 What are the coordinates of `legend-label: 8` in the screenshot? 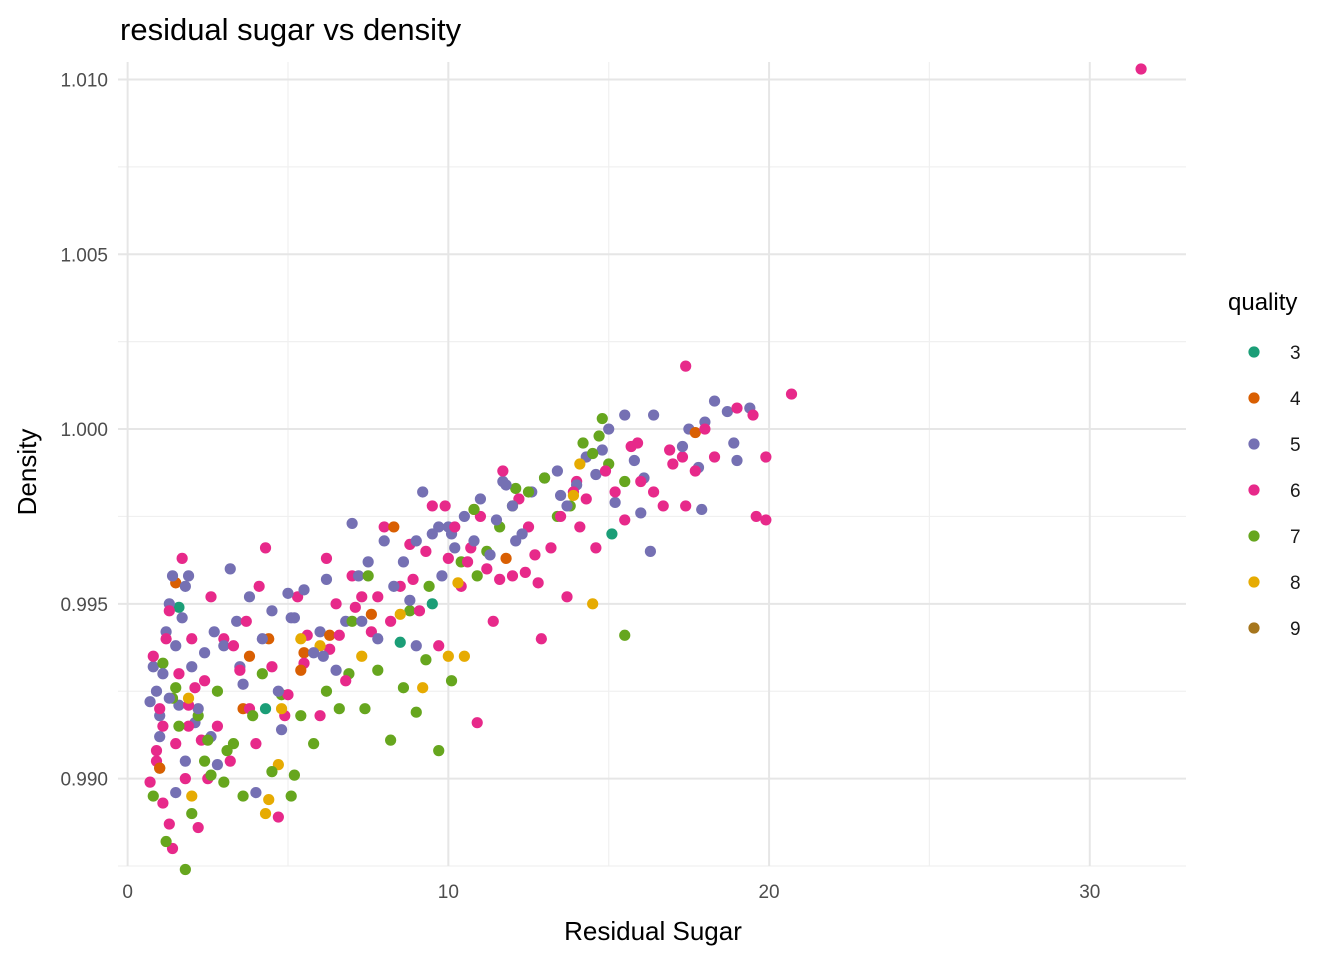 It's located at (1295, 583).